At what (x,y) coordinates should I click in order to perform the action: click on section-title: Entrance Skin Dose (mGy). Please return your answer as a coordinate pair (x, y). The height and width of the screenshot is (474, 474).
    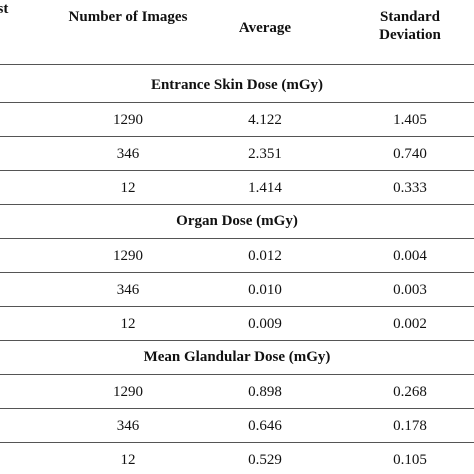
    Looking at the image, I should click on (237, 85).